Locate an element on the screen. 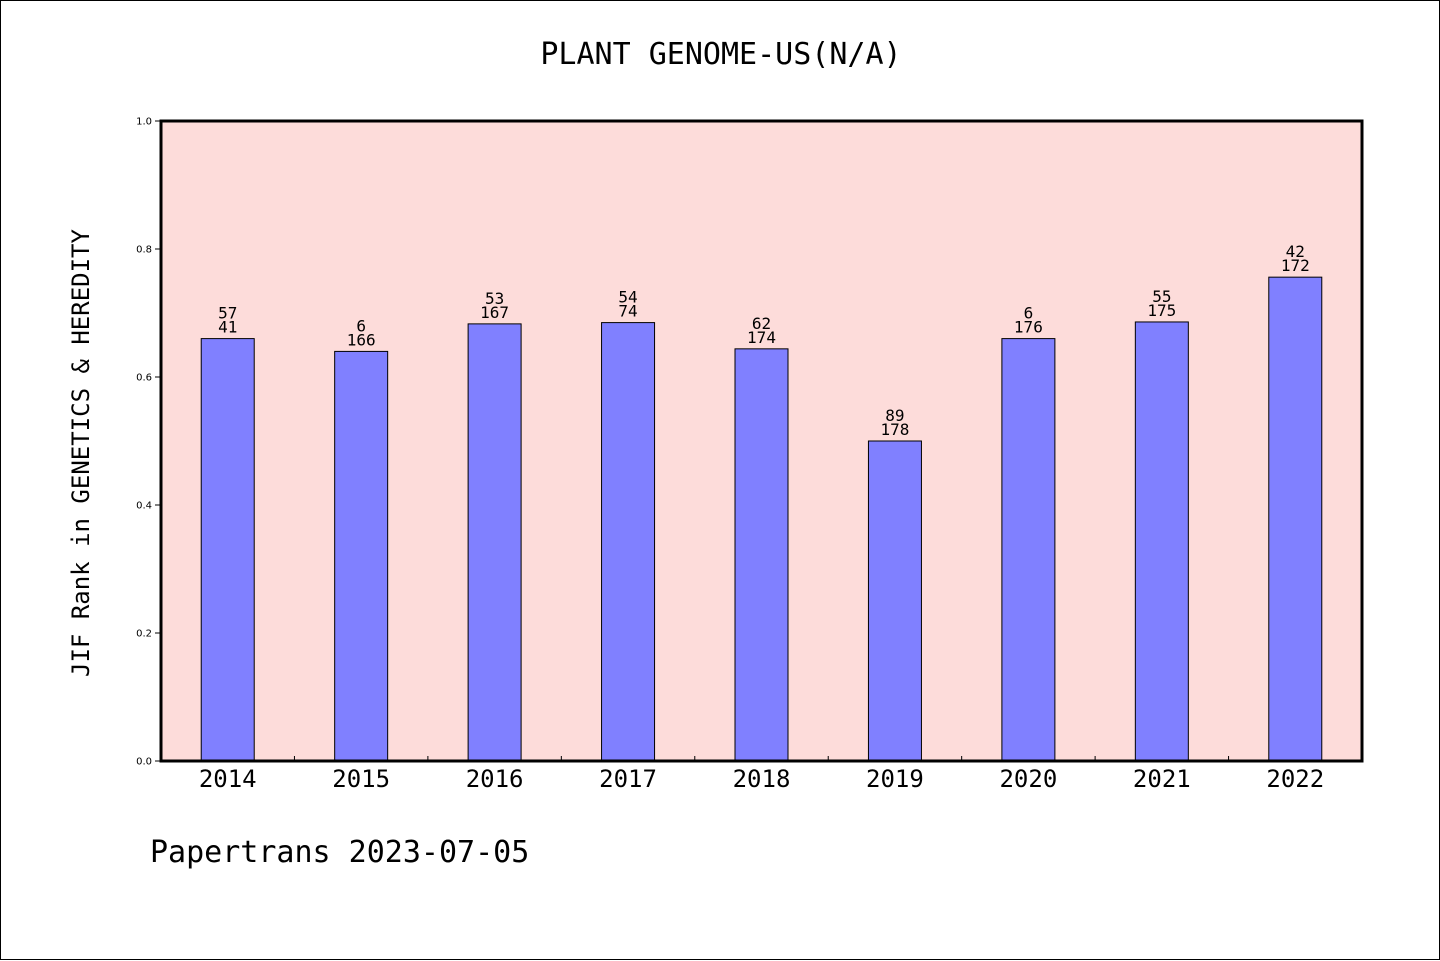  bar-label-bottom: 41 is located at coordinates (227, 327).